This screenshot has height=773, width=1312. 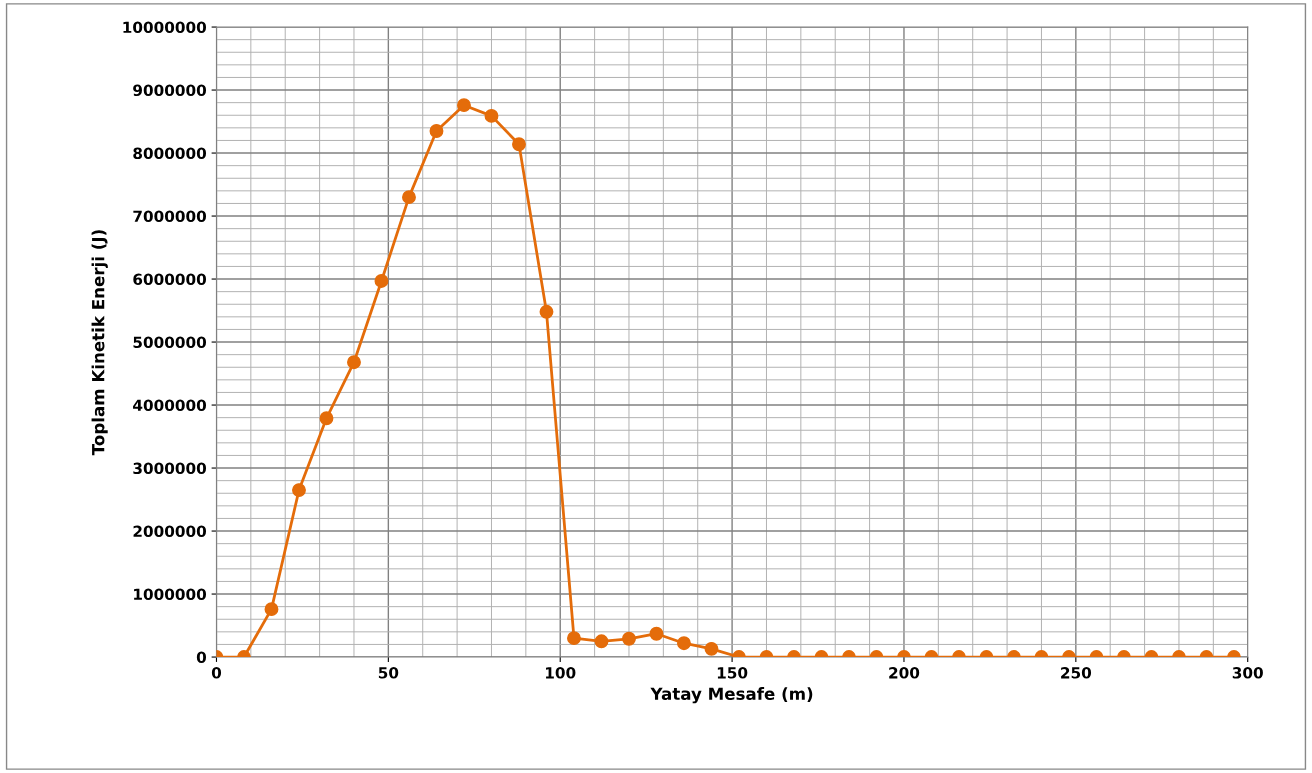 I want to click on y-tick-label: 0, so click(x=201, y=657).